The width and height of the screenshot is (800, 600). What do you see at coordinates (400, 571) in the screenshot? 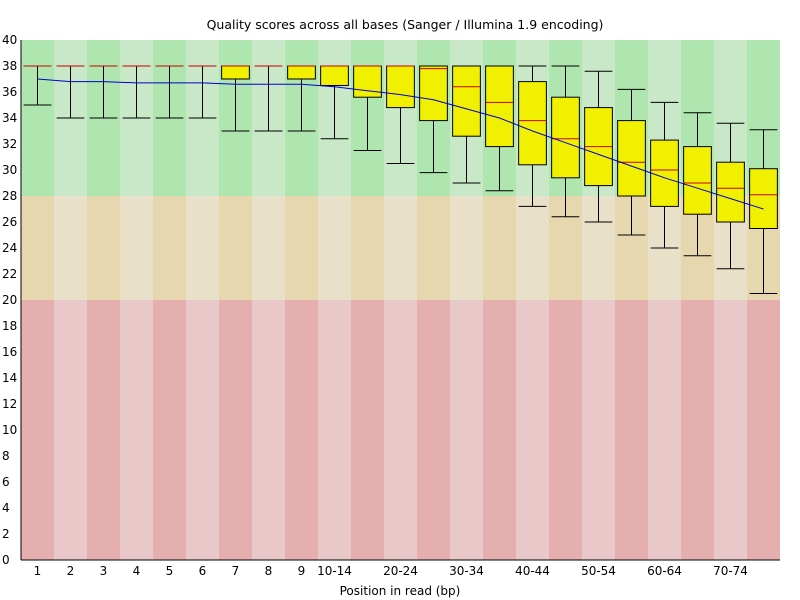
I see `x-tick-label: 20-24` at bounding box center [400, 571].